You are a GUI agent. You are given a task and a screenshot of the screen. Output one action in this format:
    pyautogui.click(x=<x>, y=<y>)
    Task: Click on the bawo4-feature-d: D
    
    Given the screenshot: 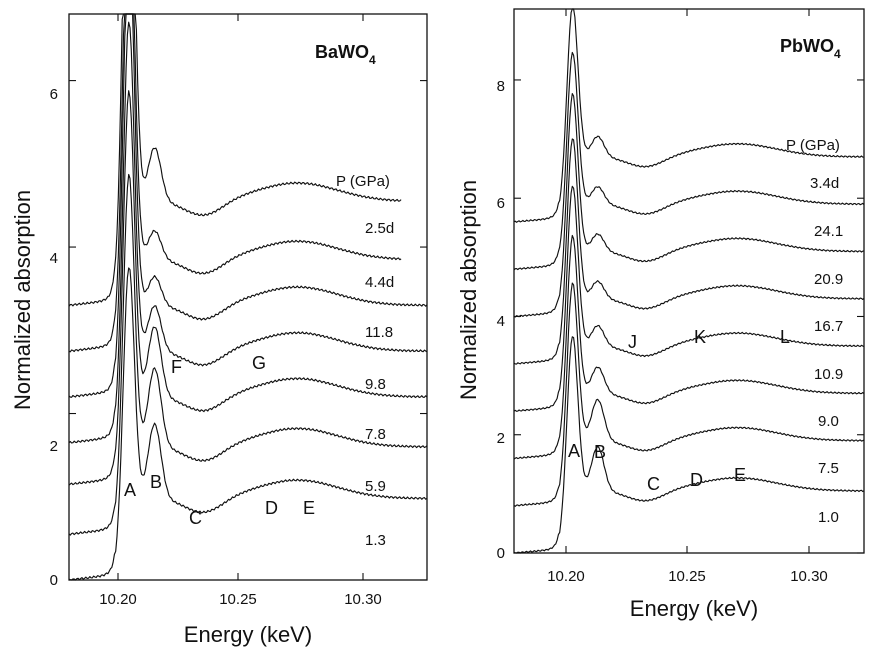 What is the action you would take?
    pyautogui.click(x=271, y=508)
    